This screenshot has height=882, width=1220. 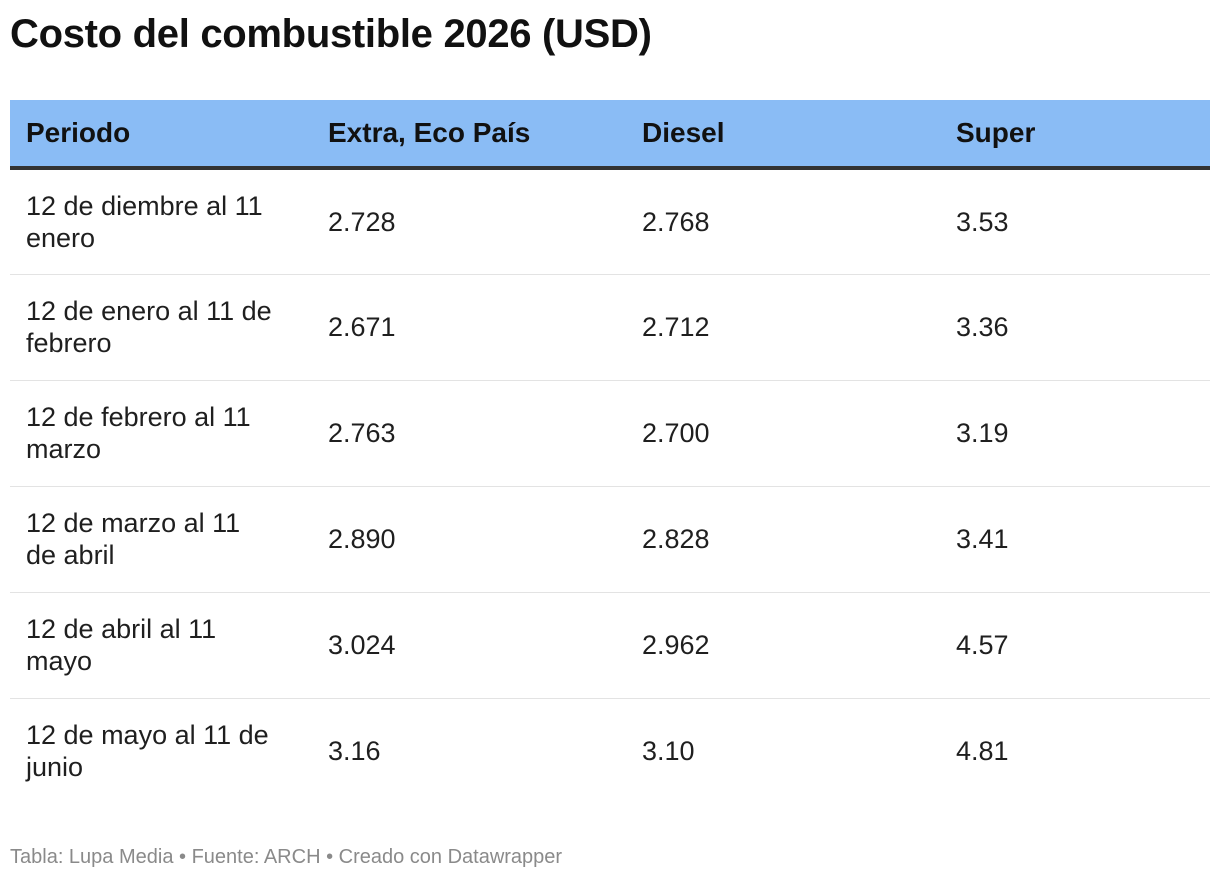 I want to click on cell-extra-eco-pais: 2.728, so click(x=469, y=221).